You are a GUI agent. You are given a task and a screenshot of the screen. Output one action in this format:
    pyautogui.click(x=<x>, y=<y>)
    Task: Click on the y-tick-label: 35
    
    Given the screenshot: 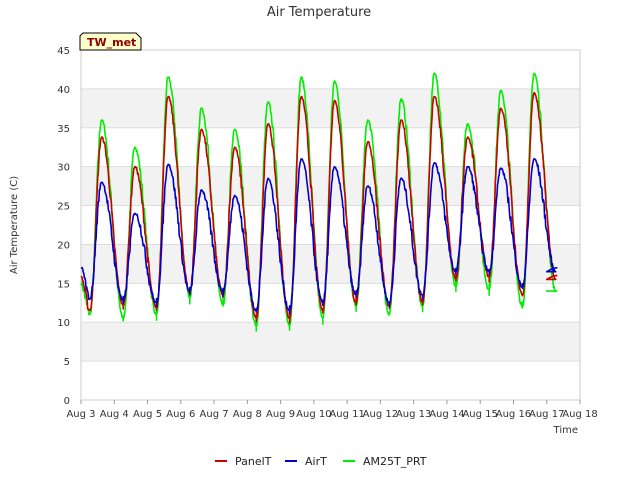 What is the action you would take?
    pyautogui.click(x=63, y=129)
    